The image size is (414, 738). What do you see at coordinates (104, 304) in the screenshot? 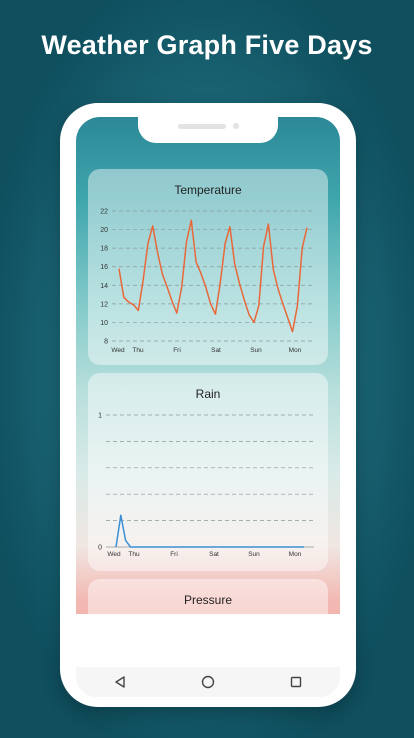
I see `y-tick-label: 12` at bounding box center [104, 304].